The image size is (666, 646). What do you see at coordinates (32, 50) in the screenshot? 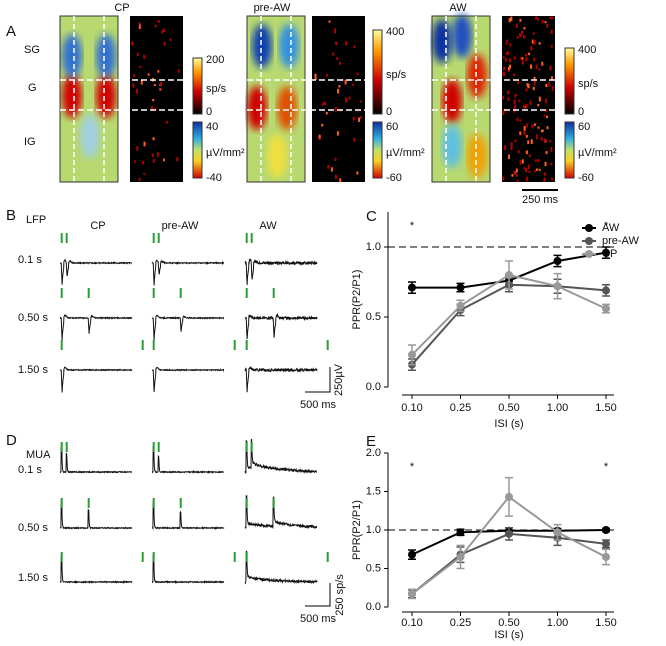
I see `layer-label: SG` at bounding box center [32, 50].